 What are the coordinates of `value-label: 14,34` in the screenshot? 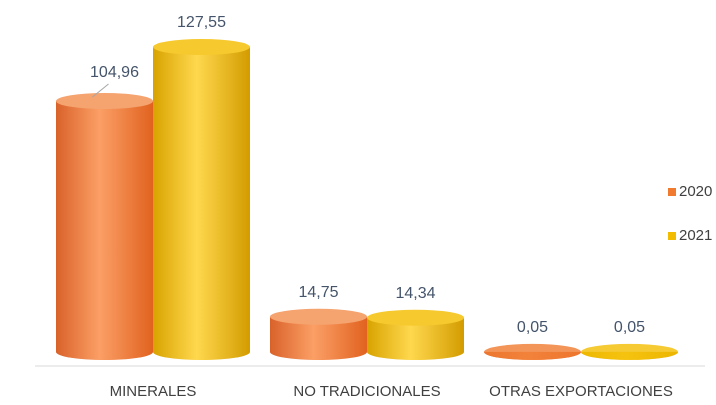 It's located at (415, 293).